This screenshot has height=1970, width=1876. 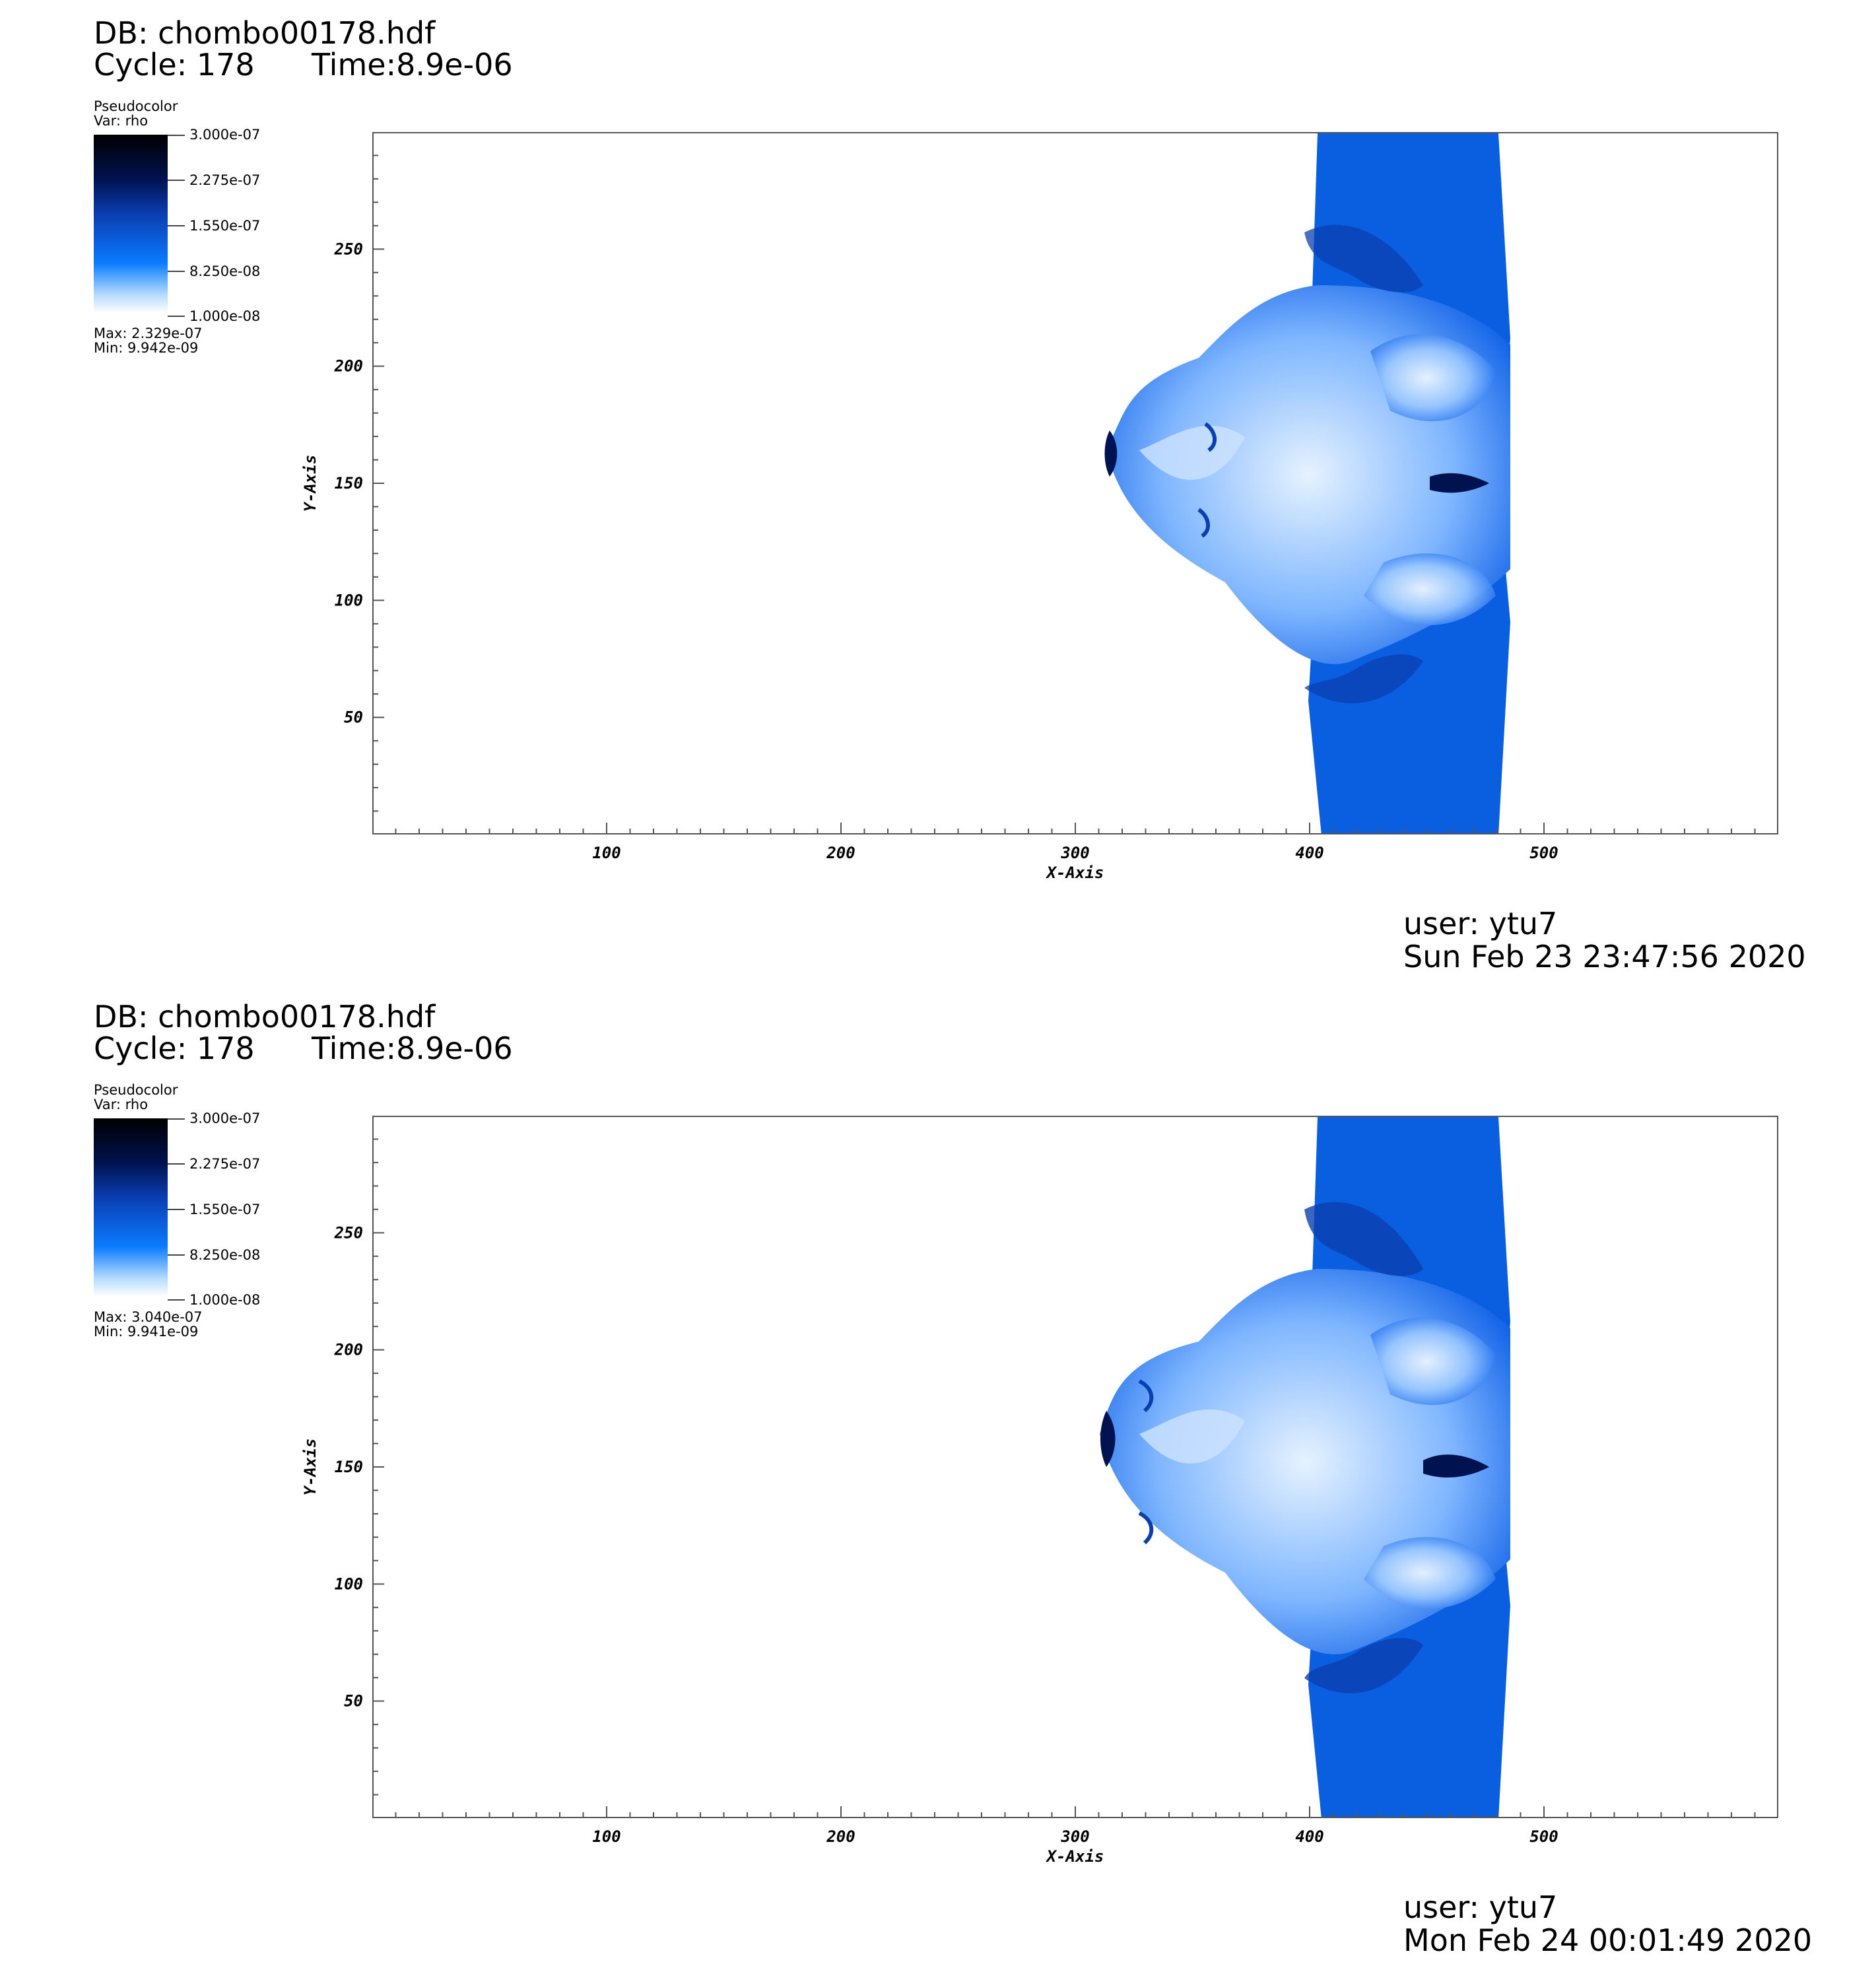 I want to click on legend-max: Max: 3.040e-07, so click(x=148, y=1317).